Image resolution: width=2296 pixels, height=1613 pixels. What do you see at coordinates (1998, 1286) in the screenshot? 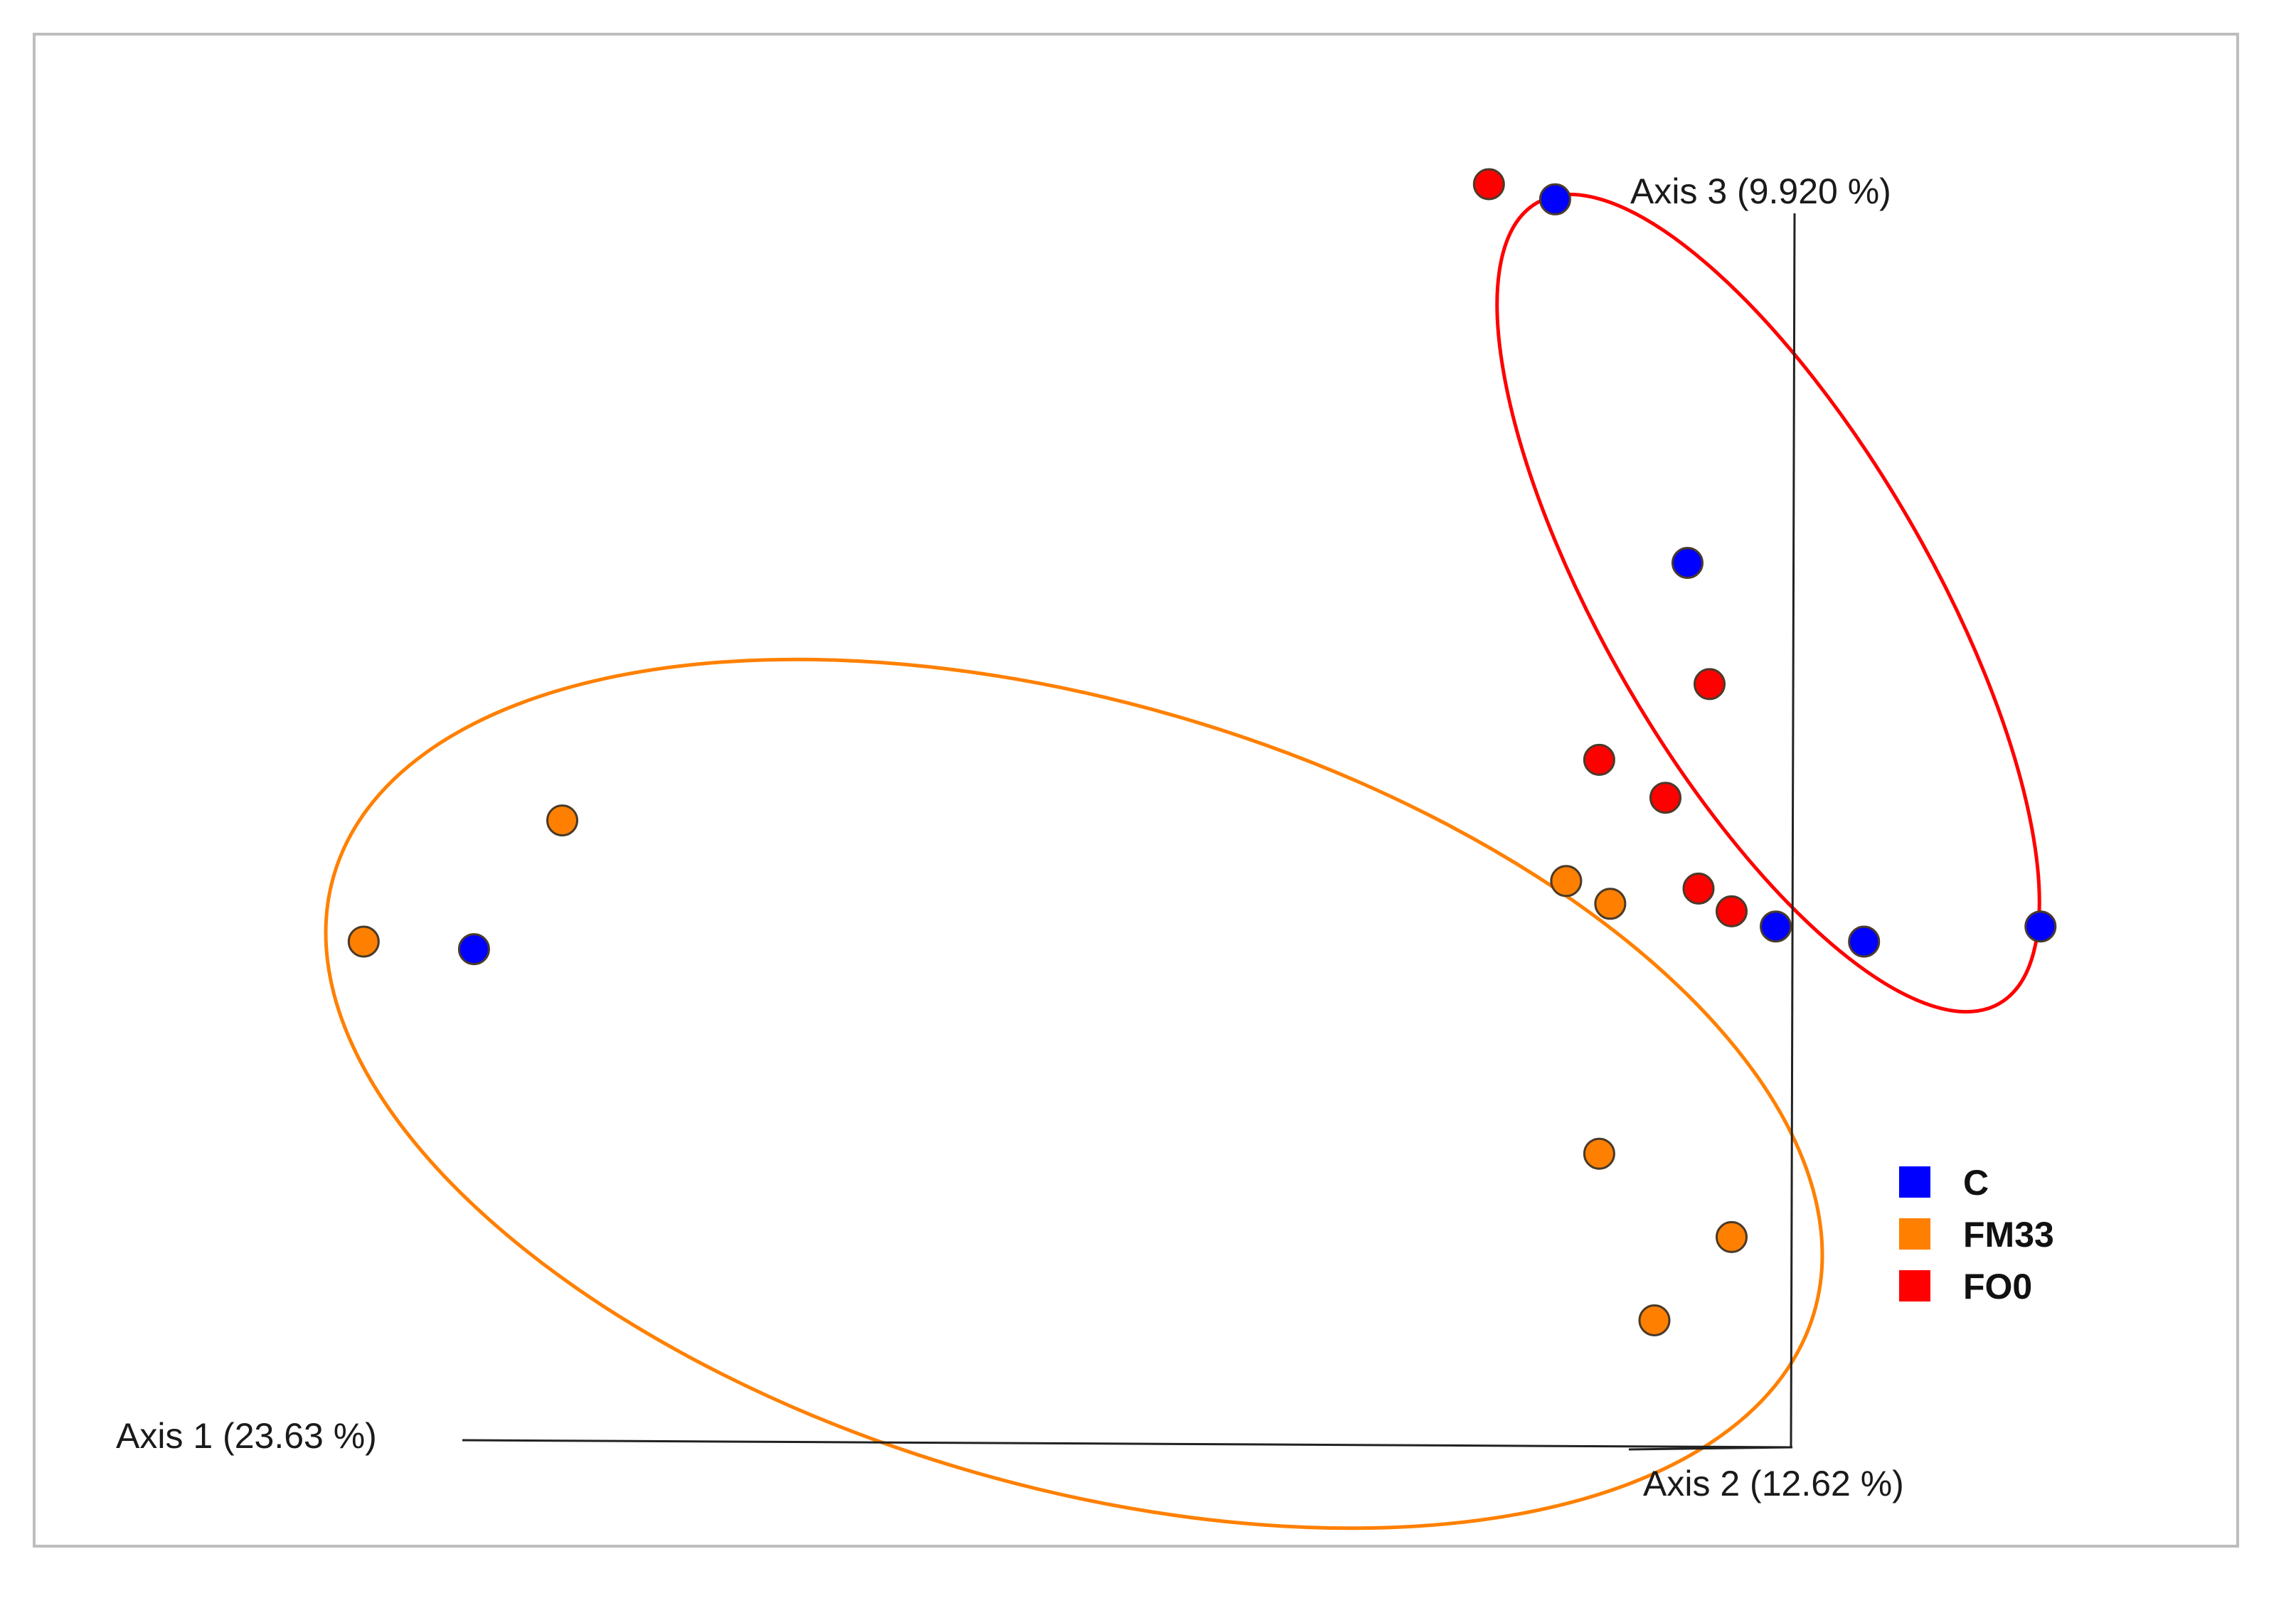
I see `legend-label-fo0: FO0` at bounding box center [1998, 1286].